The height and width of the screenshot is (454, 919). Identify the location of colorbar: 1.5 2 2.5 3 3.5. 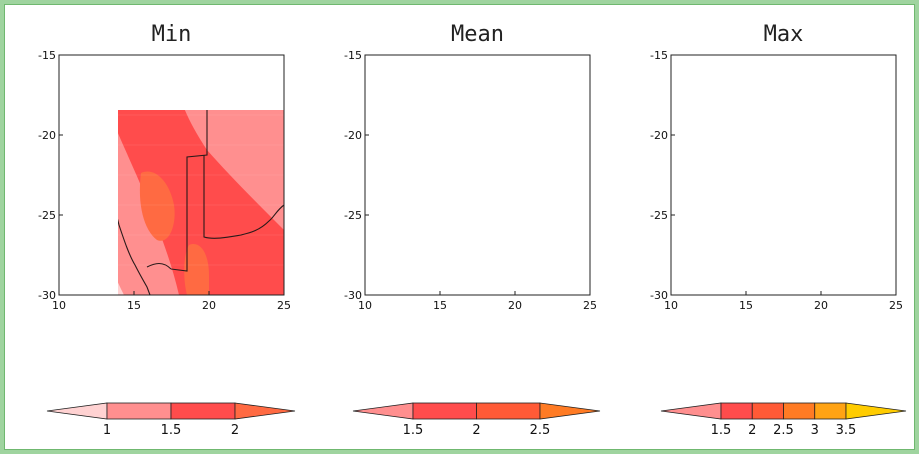
(783, 420).